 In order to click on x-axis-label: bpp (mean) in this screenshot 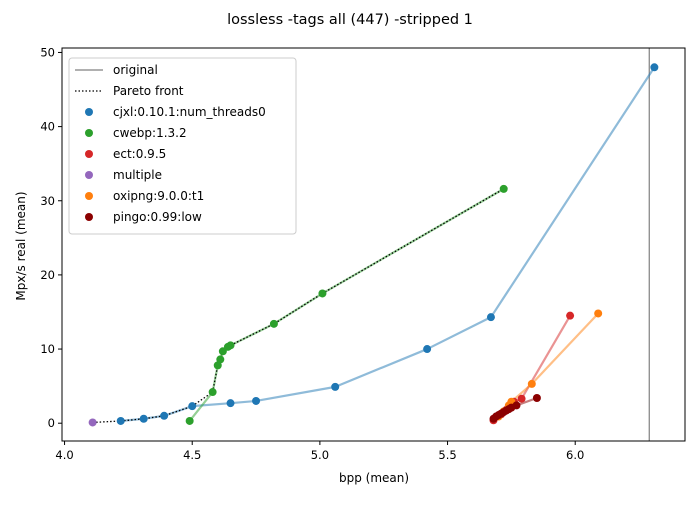, I will do `click(374, 478)`.